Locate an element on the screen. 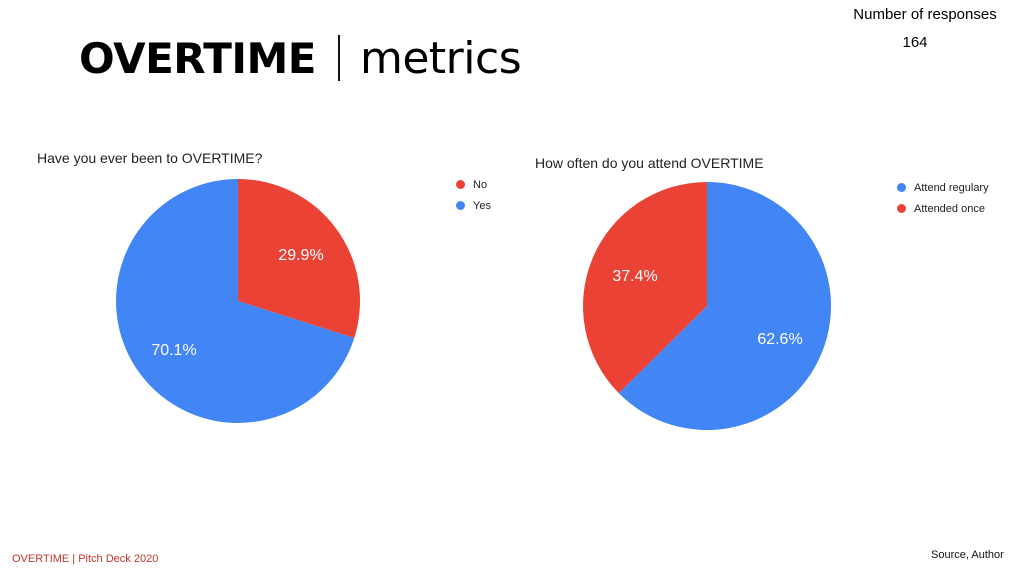  legend-item-attended-once: Attended once is located at coordinates (943, 208).